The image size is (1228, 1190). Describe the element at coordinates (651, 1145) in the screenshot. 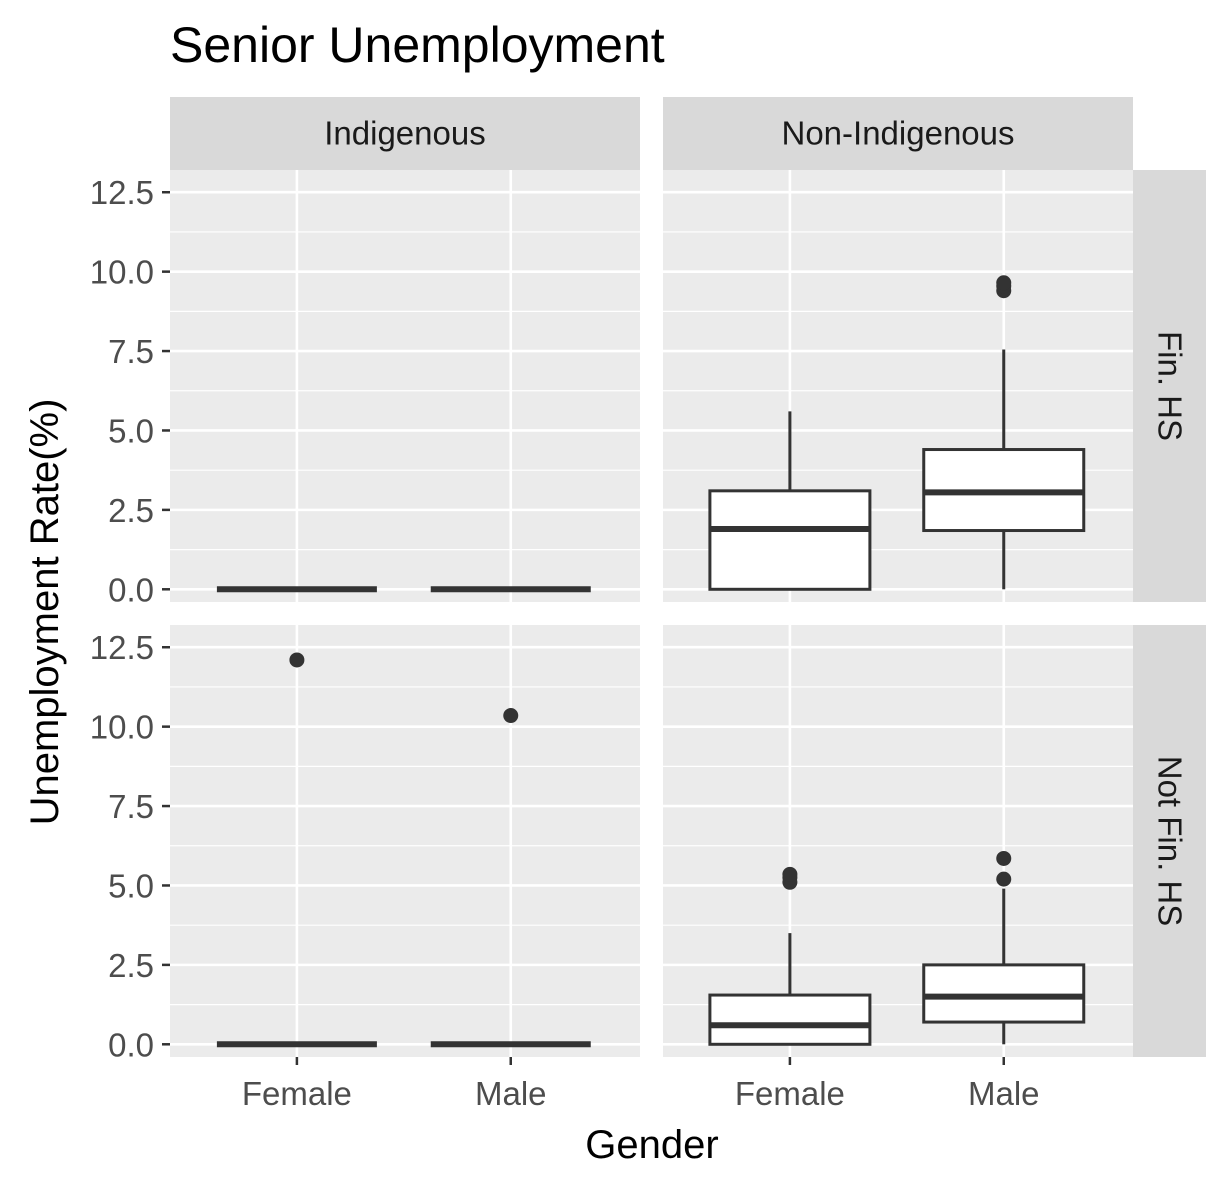

I see `x-axis-title: Gender` at that location.